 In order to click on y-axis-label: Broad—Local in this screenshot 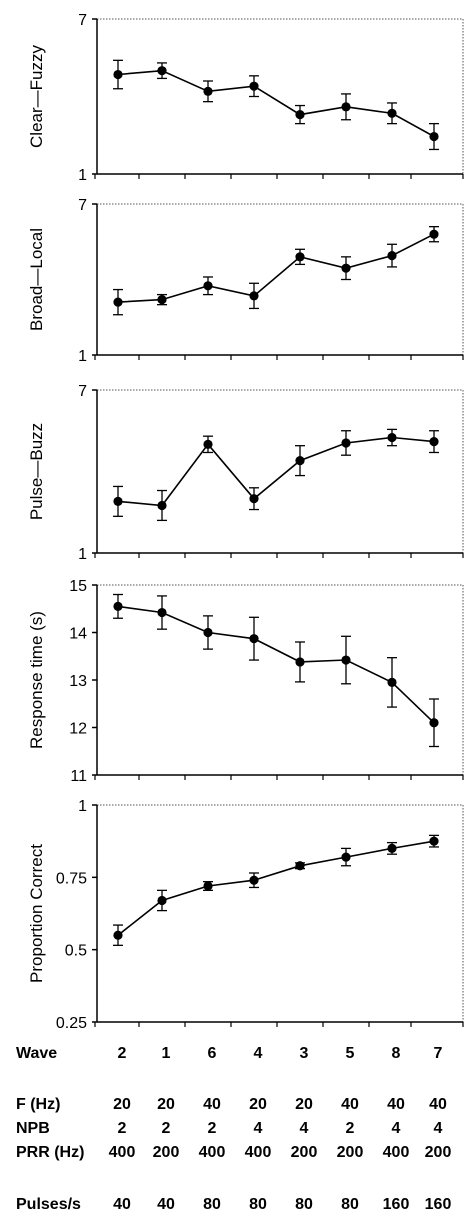, I will do `click(36, 279)`.